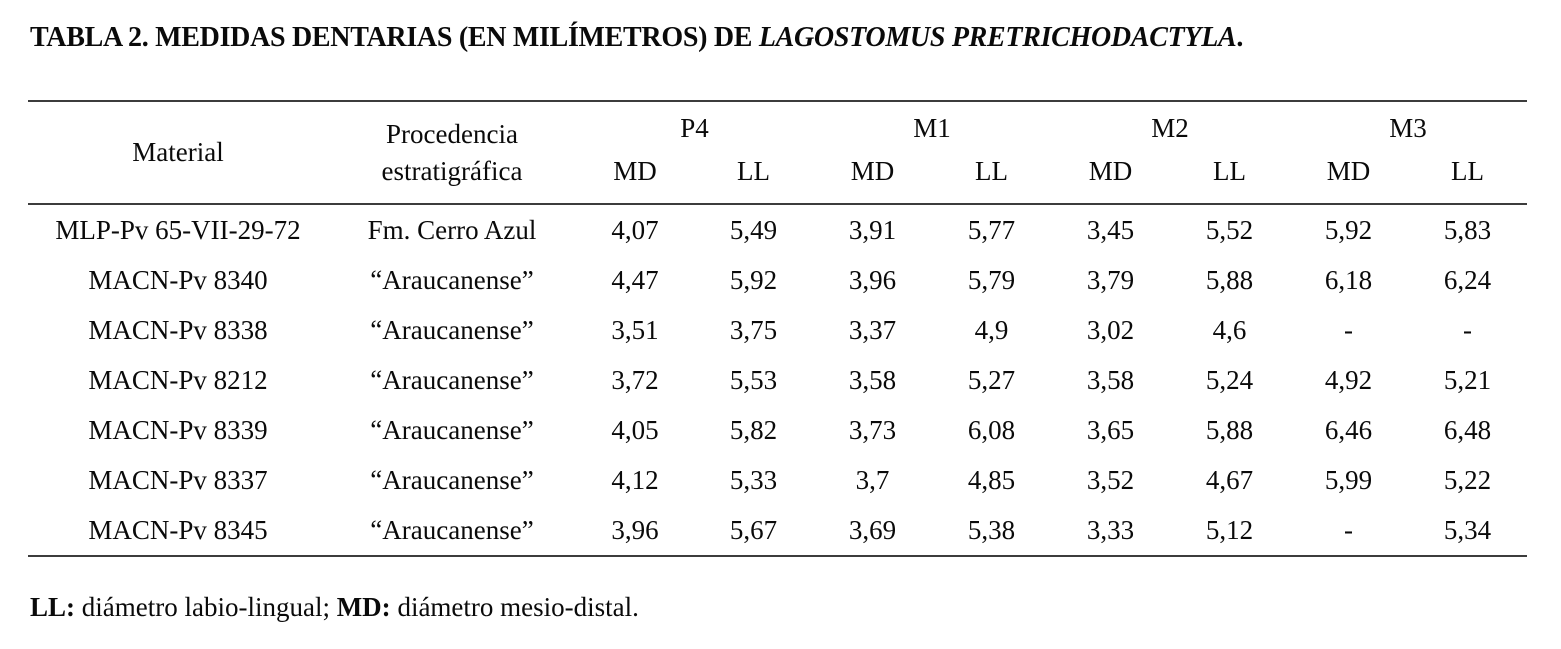 The image size is (1561, 649). What do you see at coordinates (1348, 479) in the screenshot?
I see `cell-m3-md: 5,99` at bounding box center [1348, 479].